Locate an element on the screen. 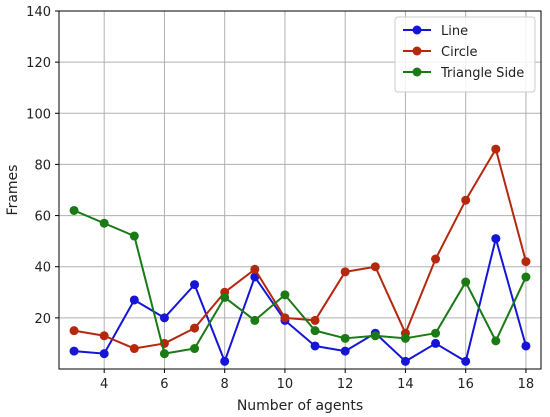  x-tick-label: 4 is located at coordinates (104, 384).